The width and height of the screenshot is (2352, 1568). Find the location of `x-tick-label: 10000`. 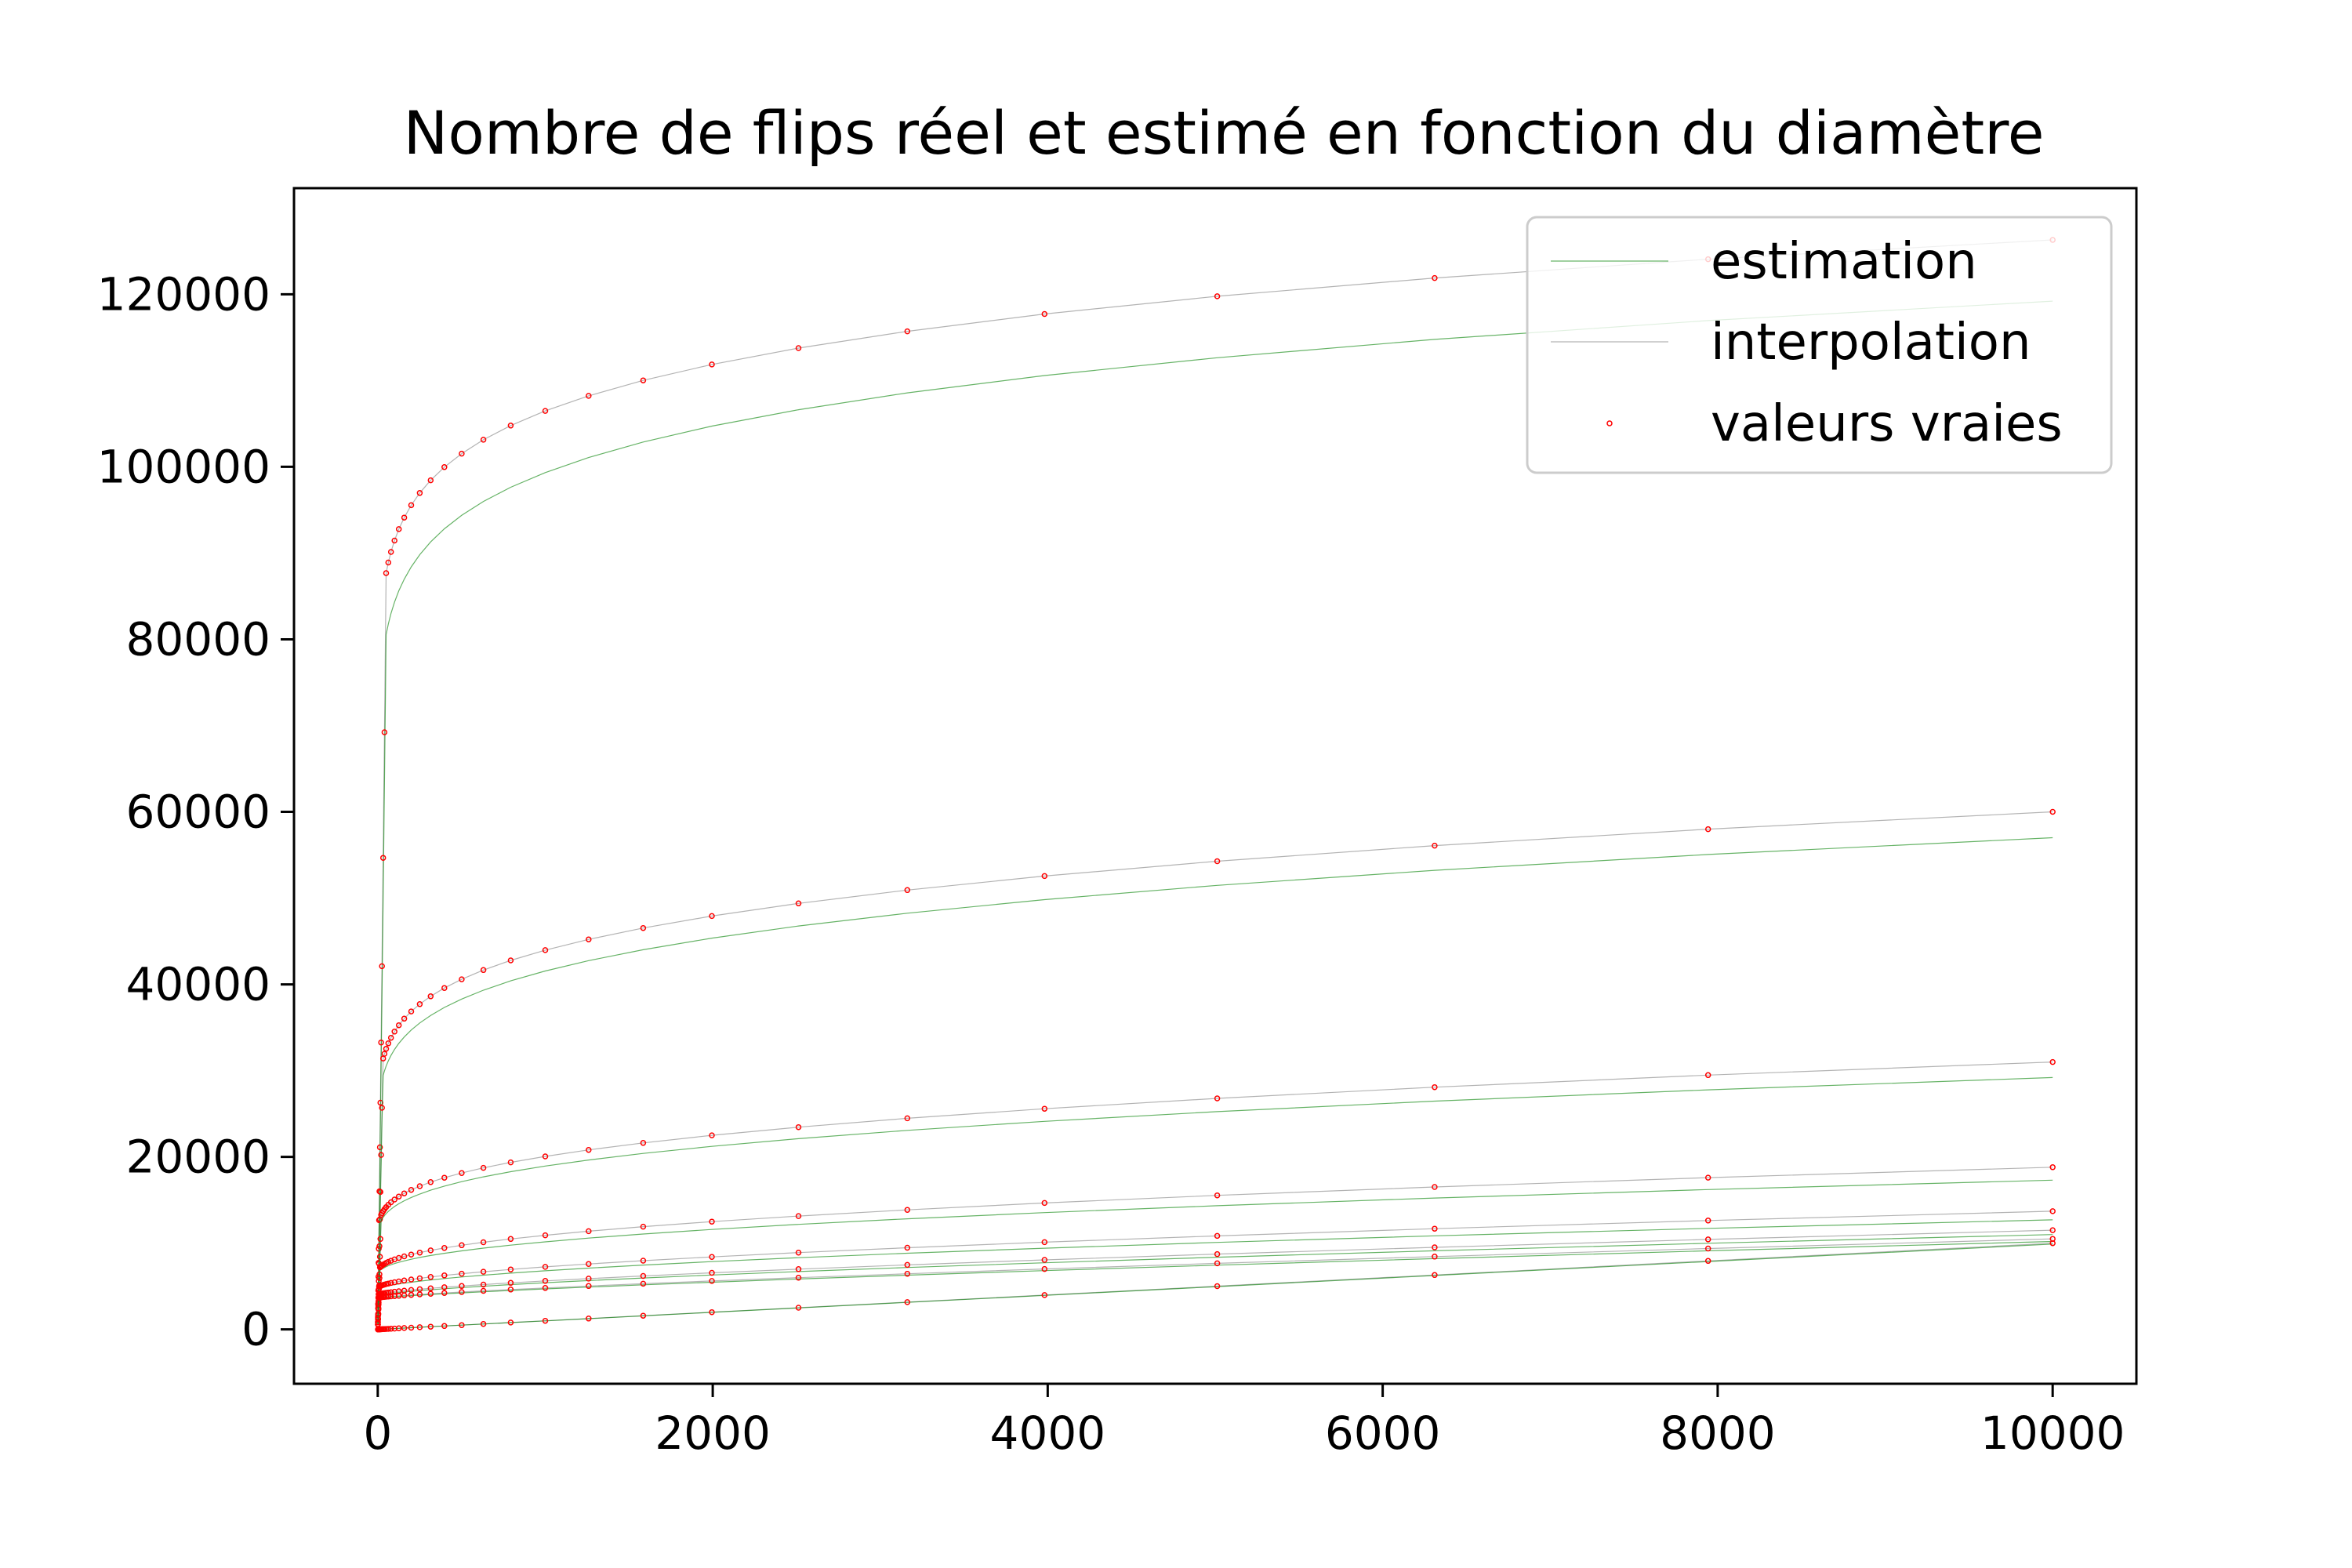

x-tick-label: 10000 is located at coordinates (2052, 1433).